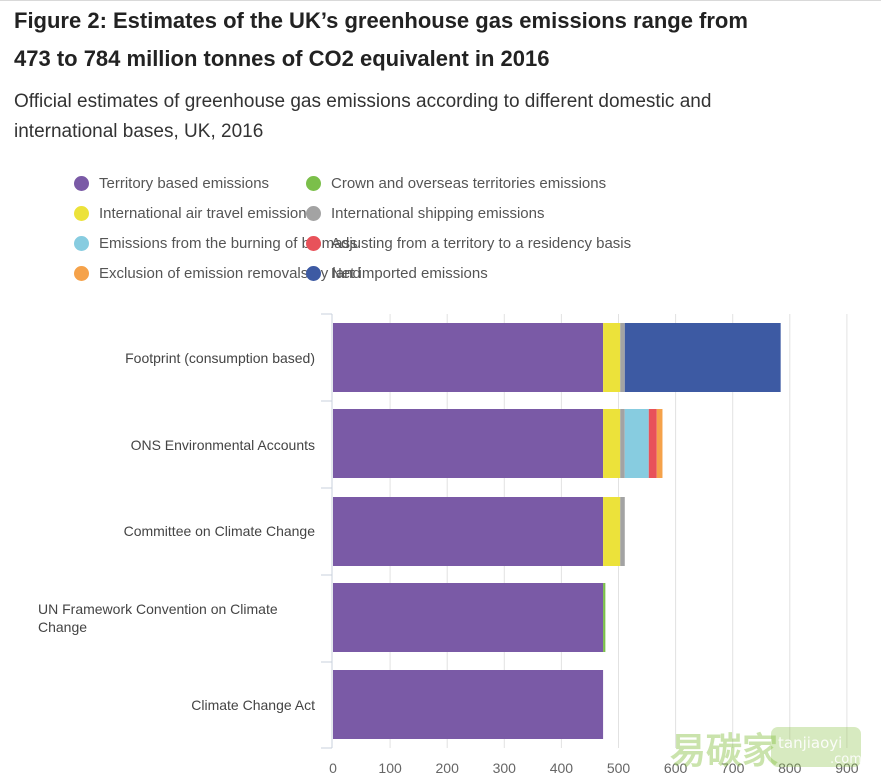 The height and width of the screenshot is (783, 881). I want to click on x-tick-label: 400, so click(562, 768).